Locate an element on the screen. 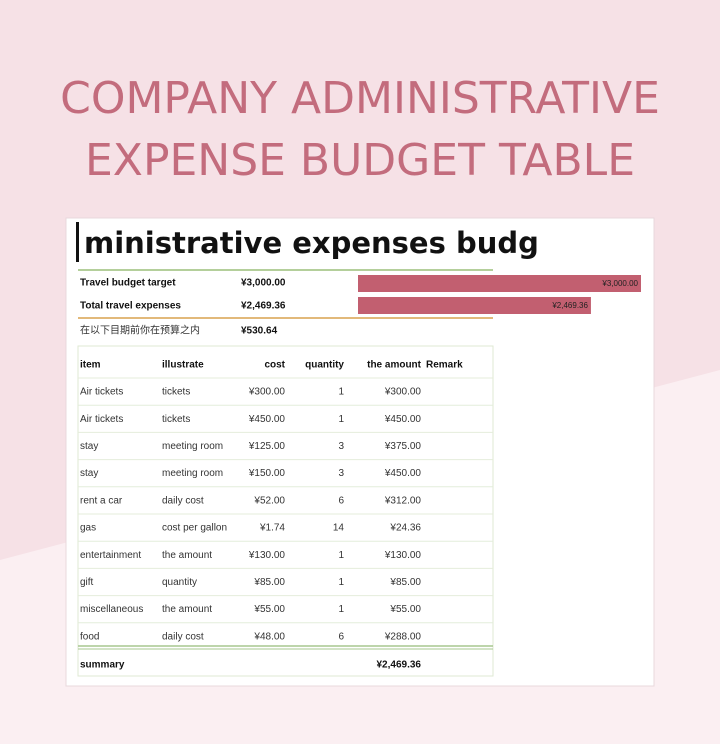  cell: miscellaneous is located at coordinates (111, 609).